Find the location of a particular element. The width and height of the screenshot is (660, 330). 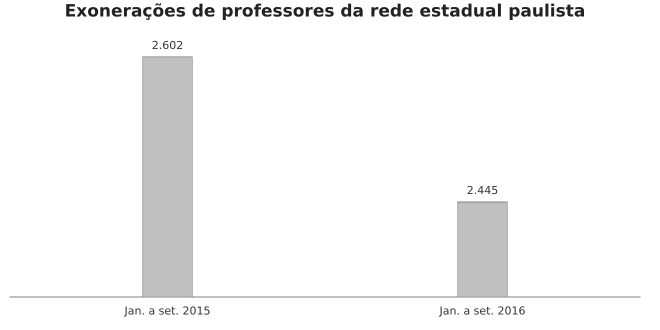

x-tick-label: Jan. a set. 2016 is located at coordinates (482, 311).